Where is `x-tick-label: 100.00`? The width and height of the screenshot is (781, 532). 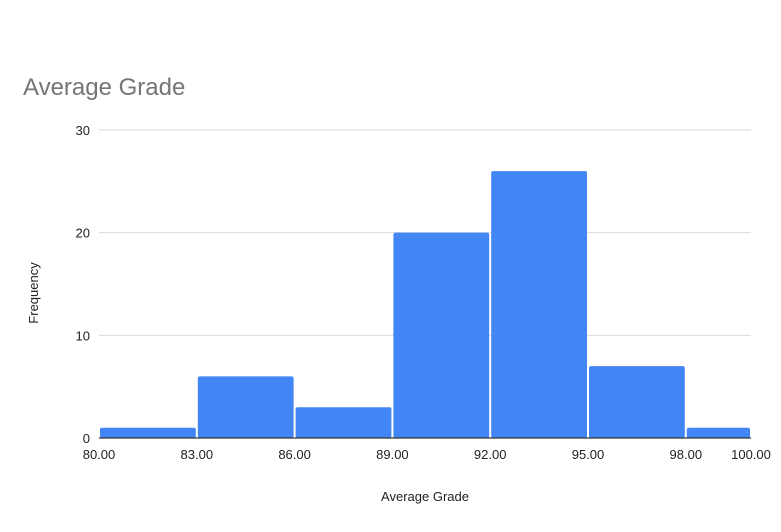 x-tick-label: 100.00 is located at coordinates (751, 454).